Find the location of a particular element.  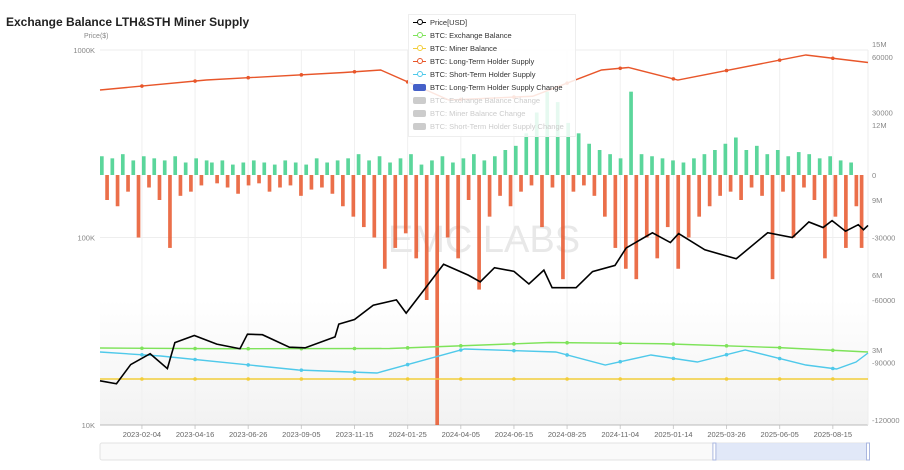

legend-item: BTC: Short-Term Holder Supply is located at coordinates (492, 74).